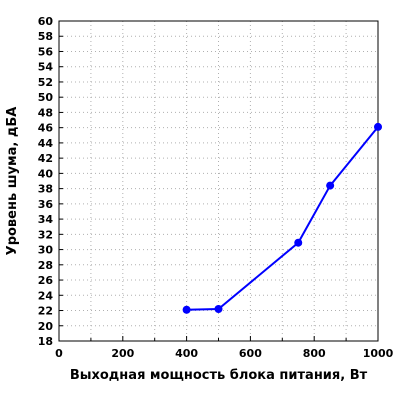 Image resolution: width=400 pixels, height=400 pixels. Describe the element at coordinates (45, 265) in the screenshot. I see `y-tick-label: 28` at that location.